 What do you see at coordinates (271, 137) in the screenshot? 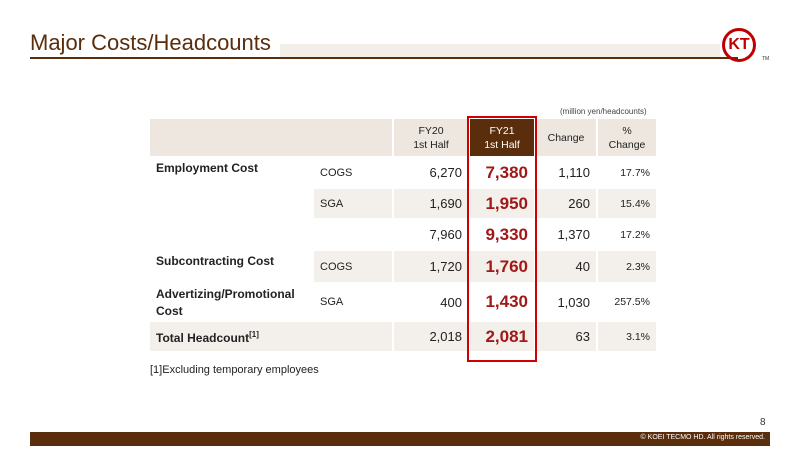
I see `header-cell` at bounding box center [271, 137].